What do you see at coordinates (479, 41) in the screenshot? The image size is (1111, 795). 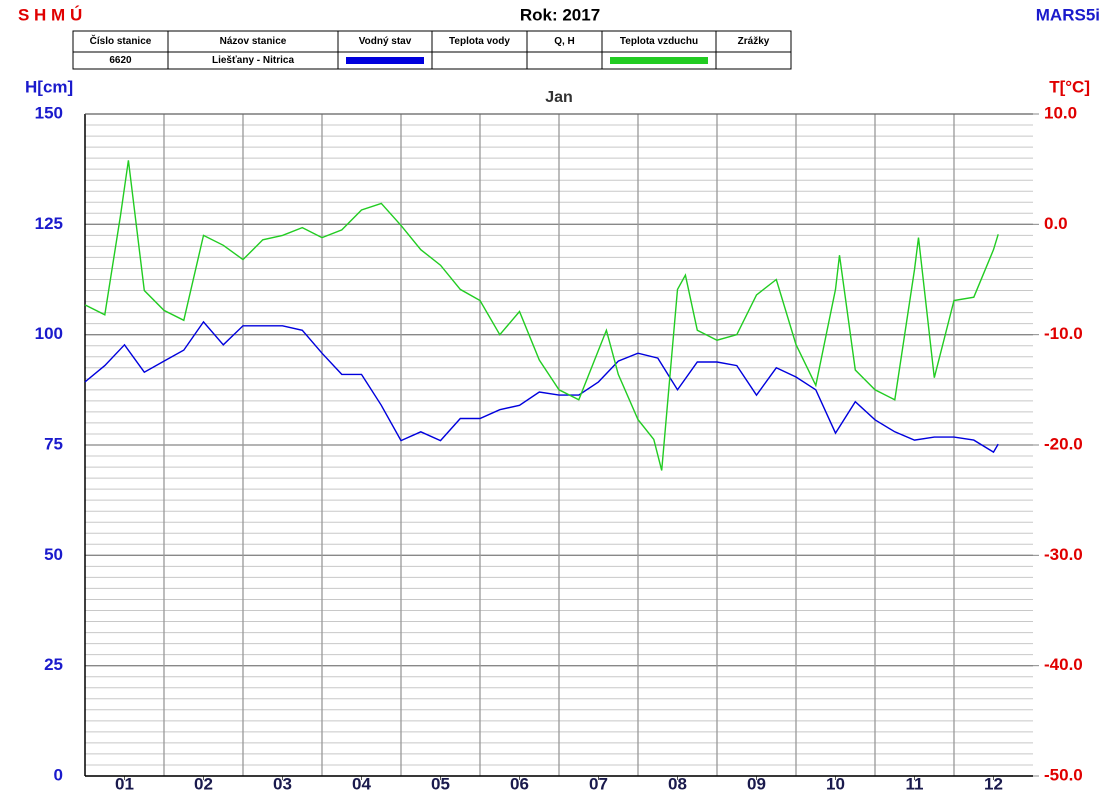 I see `table-header: Teplota vody` at bounding box center [479, 41].